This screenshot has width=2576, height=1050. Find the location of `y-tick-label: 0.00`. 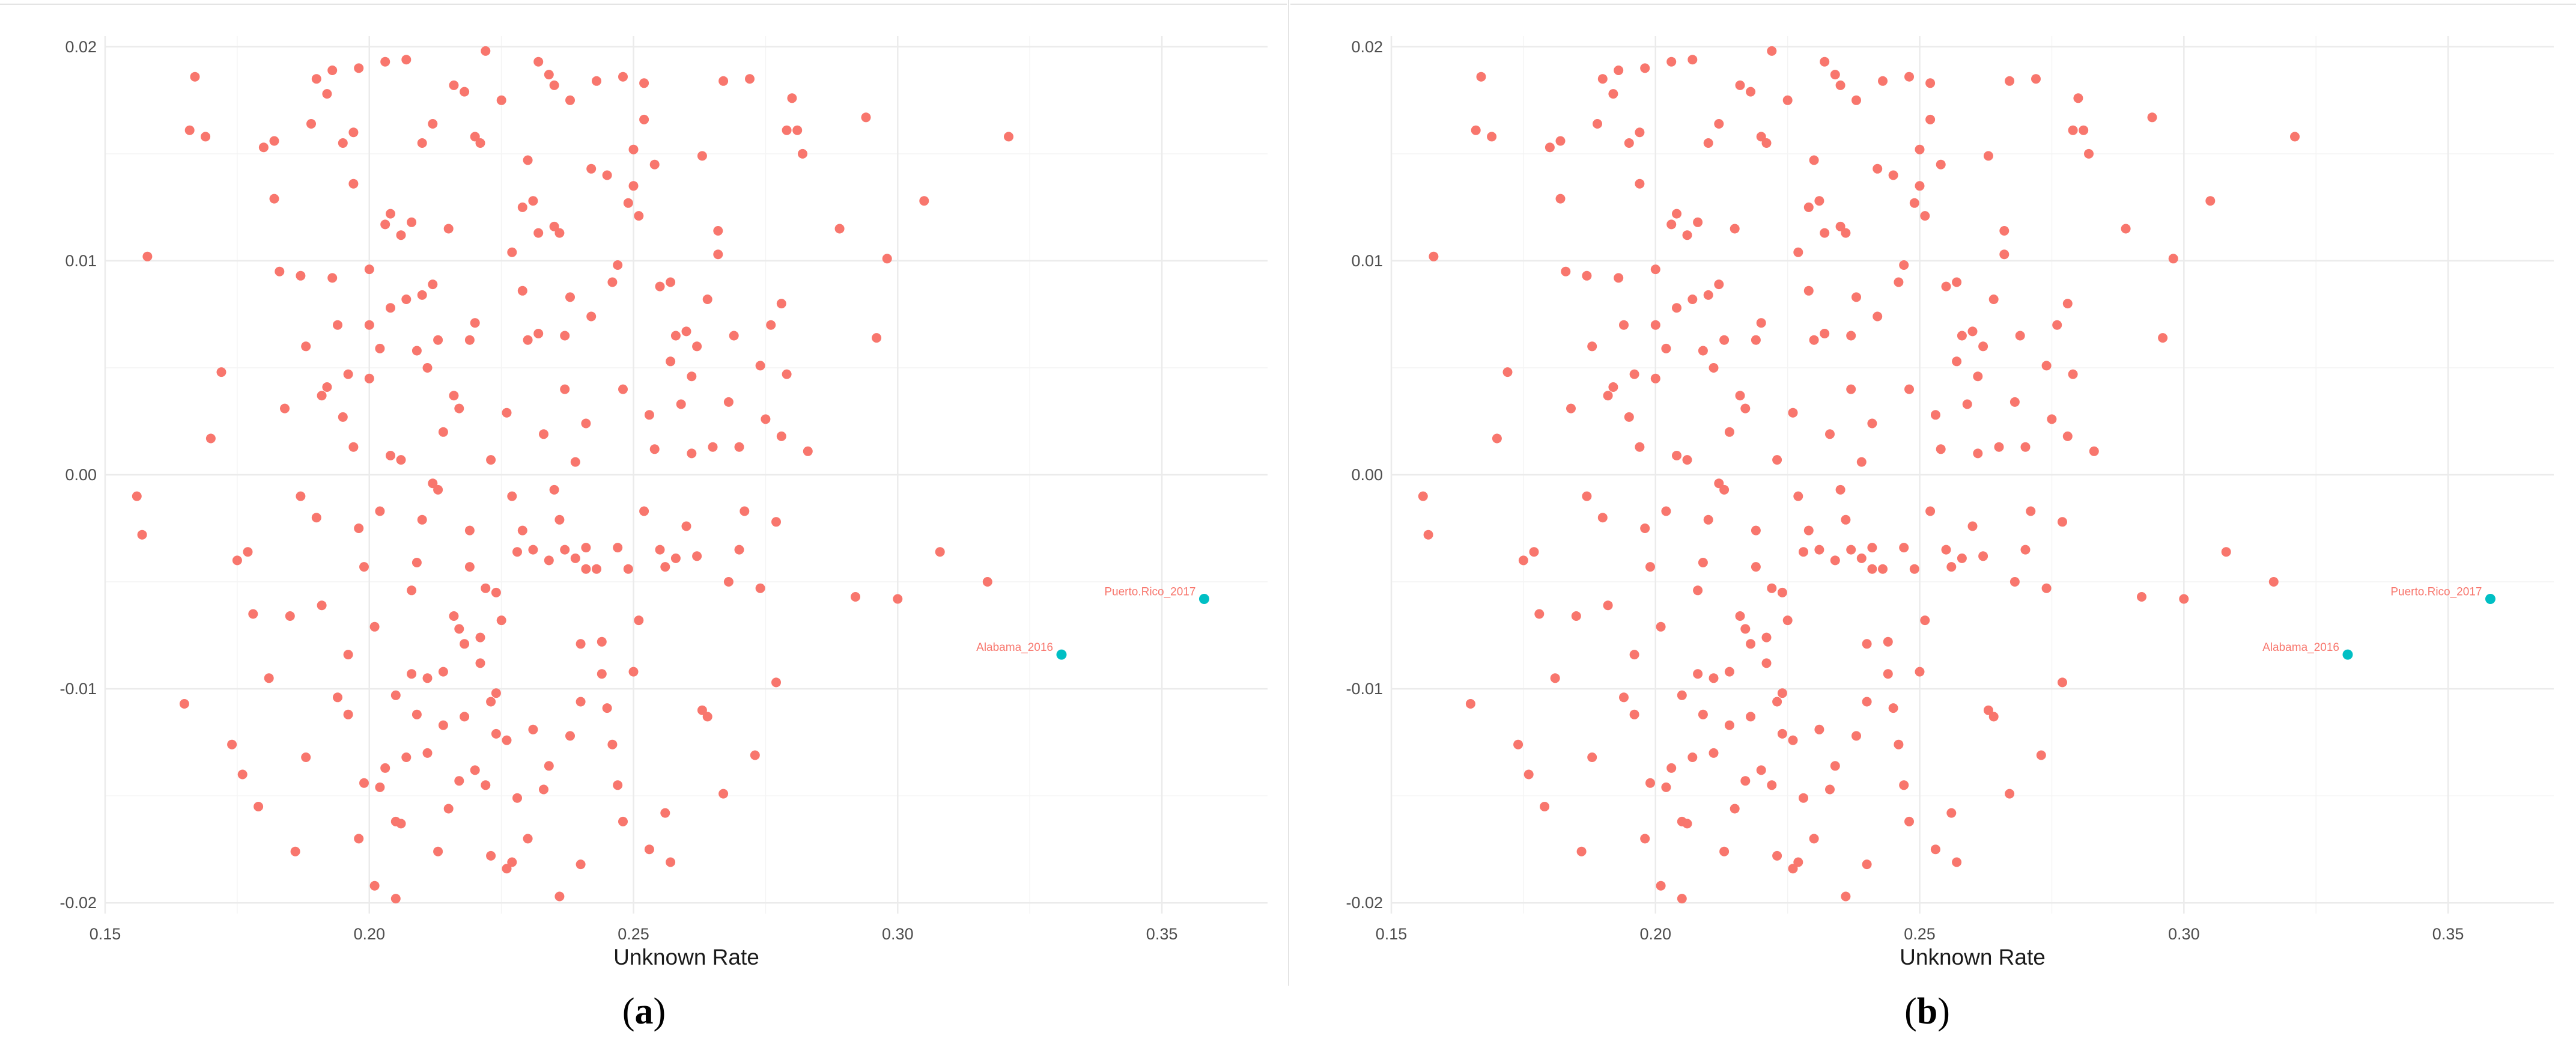

y-tick-label: 0.00 is located at coordinates (1367, 475).